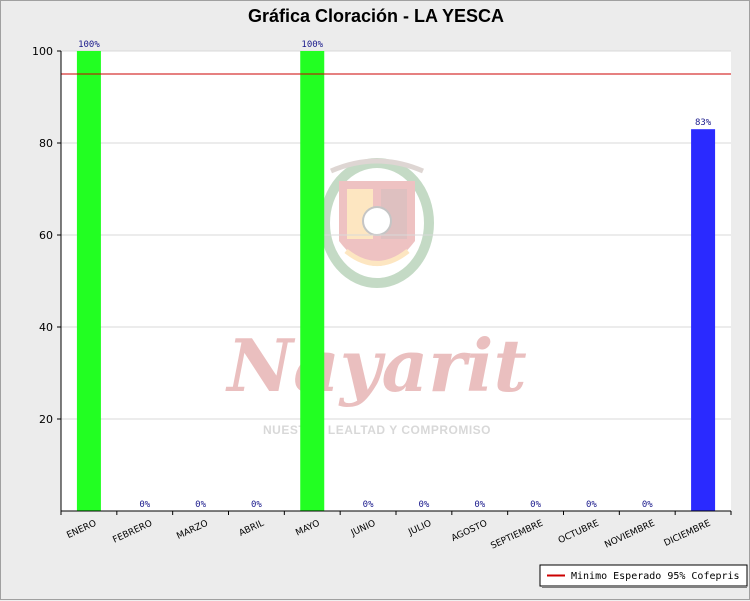  What do you see at coordinates (376, 365) in the screenshot?
I see `watermark-text: Nayarit` at bounding box center [376, 365].